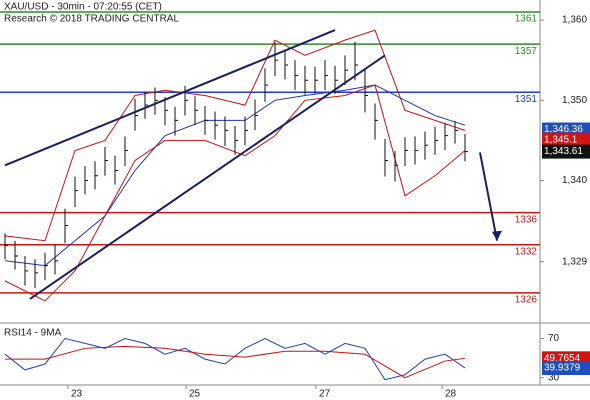 Image resolution: width=590 pixels, height=400 pixels. What do you see at coordinates (526, 19) in the screenshot?
I see `level-label: 1361` at bounding box center [526, 19].